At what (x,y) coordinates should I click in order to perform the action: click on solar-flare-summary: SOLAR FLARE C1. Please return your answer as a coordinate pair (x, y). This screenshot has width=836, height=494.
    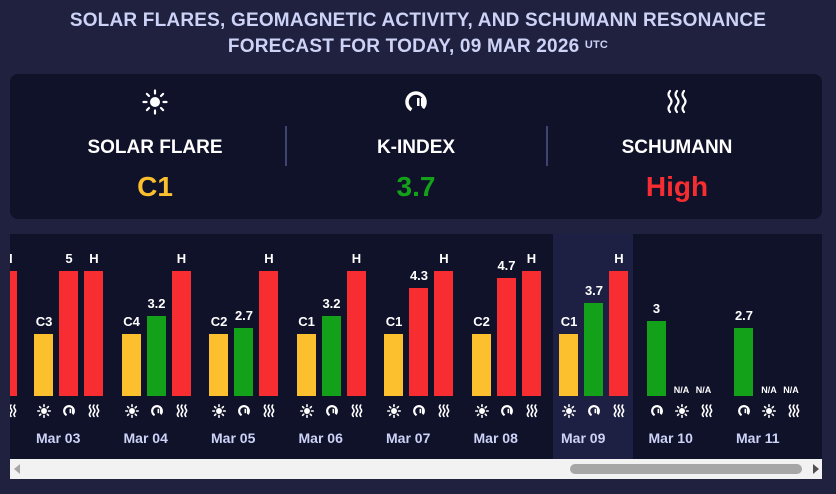
    Looking at the image, I should click on (155, 146).